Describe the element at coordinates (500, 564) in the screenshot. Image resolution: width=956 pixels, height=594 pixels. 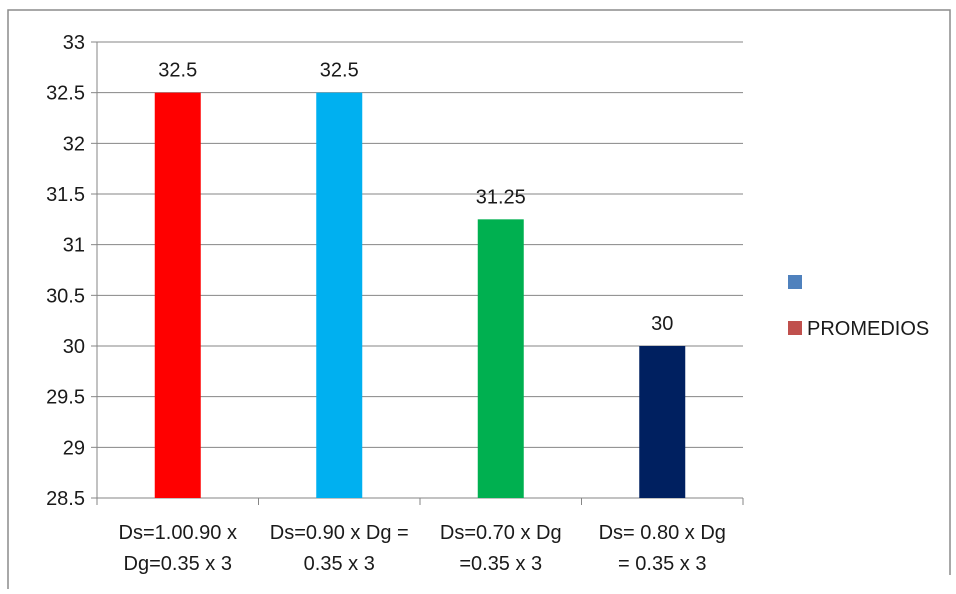
I see `x-tick-label: =0.35 x 3` at that location.